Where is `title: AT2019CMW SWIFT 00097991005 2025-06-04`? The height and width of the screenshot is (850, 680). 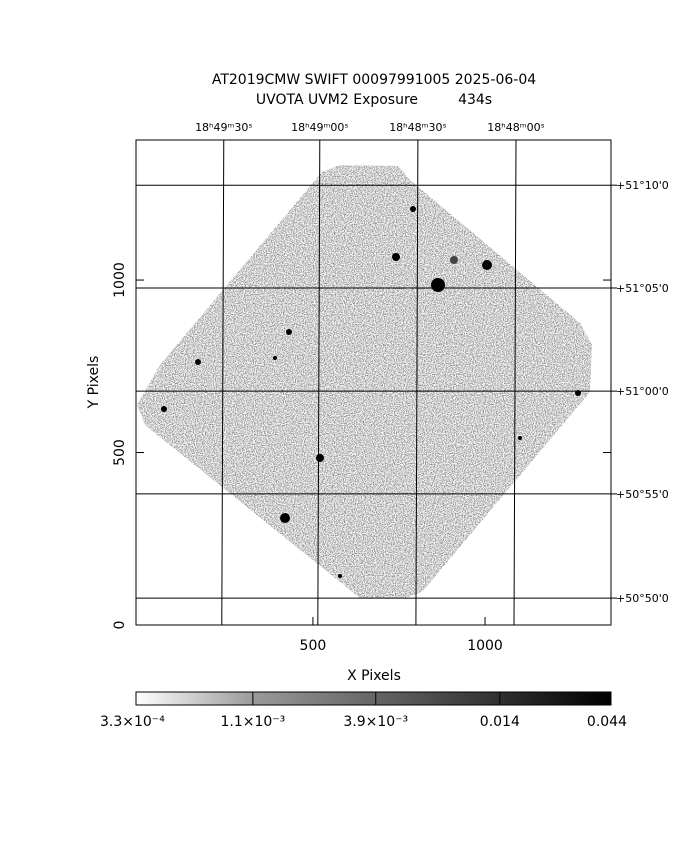
title: AT2019CMW SWIFT 00097991005 2025-06-04 is located at coordinates (374, 80).